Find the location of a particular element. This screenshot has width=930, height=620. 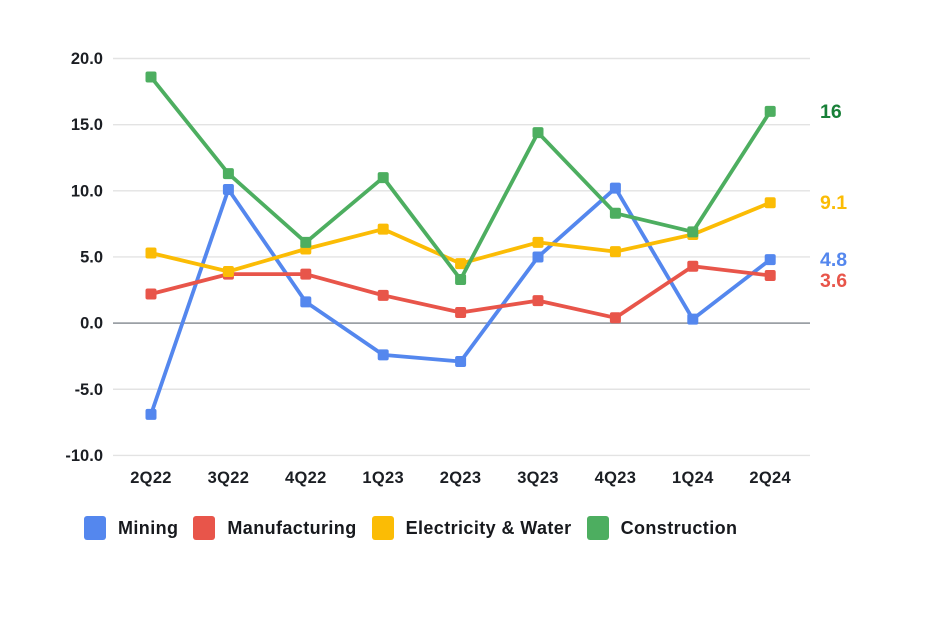

data-point-manufacturing-4q22 is located at coordinates (306, 274).